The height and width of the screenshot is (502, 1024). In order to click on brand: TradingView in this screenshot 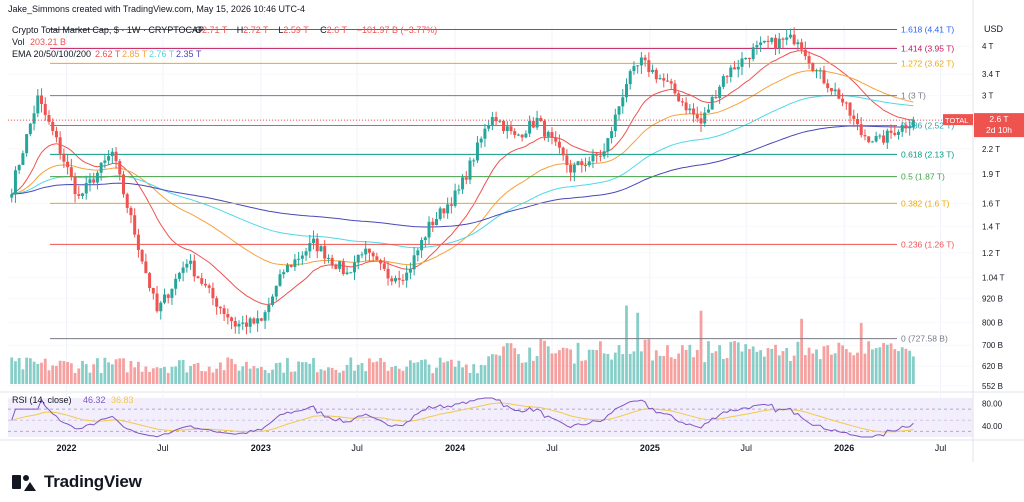, I will do `click(77, 482)`.